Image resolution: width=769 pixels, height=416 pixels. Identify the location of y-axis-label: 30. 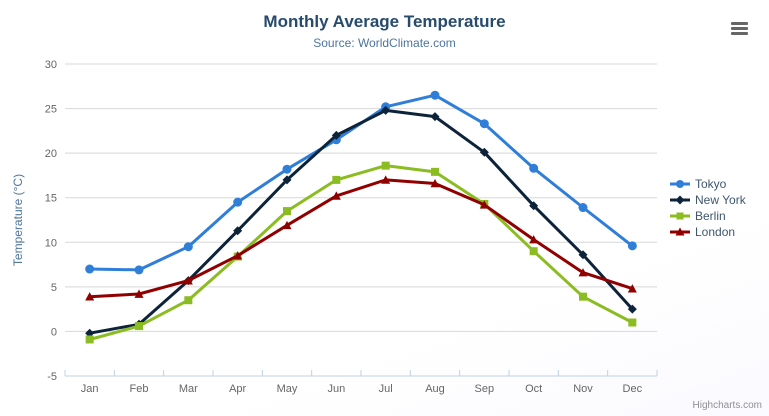
(51, 65).